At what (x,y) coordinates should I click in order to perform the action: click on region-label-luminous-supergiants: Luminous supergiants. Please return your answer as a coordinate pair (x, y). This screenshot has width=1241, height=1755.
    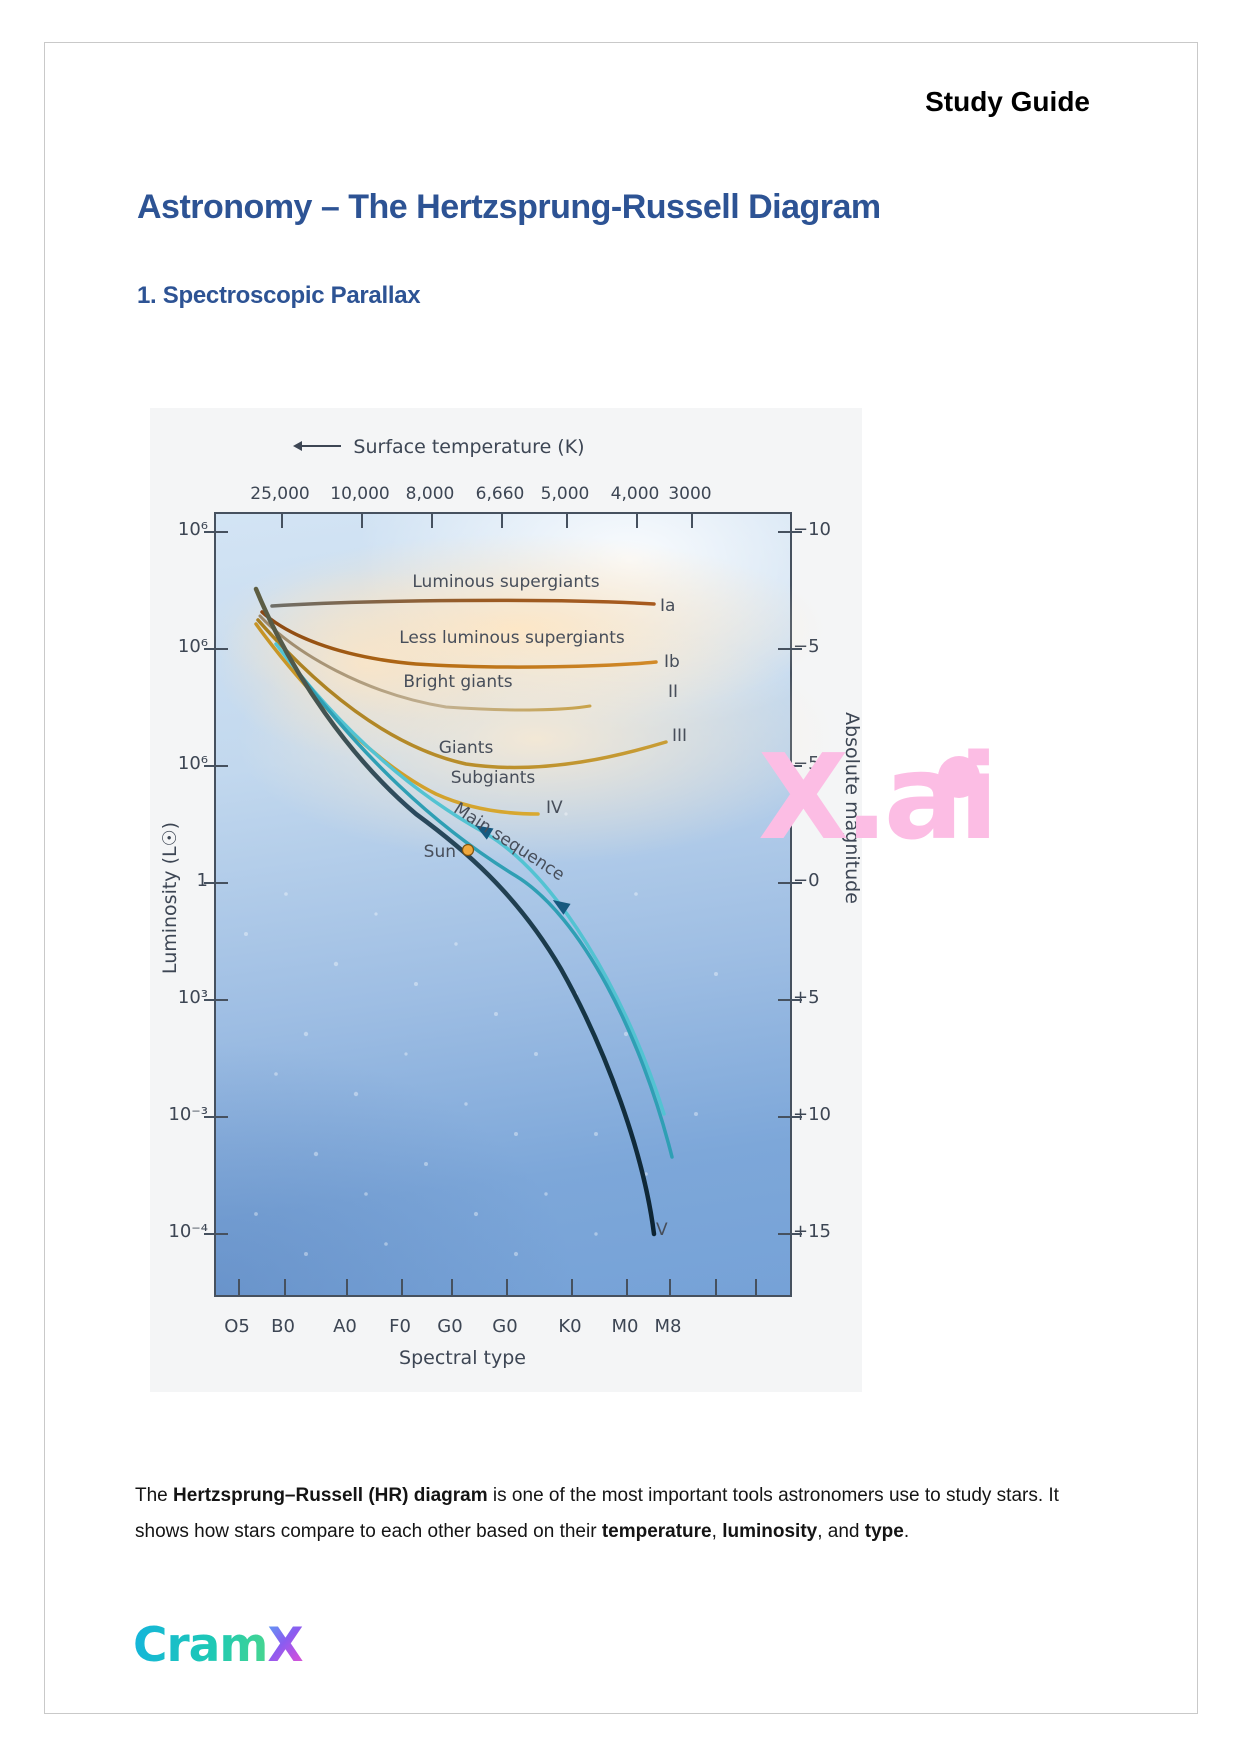
    Looking at the image, I should click on (506, 582).